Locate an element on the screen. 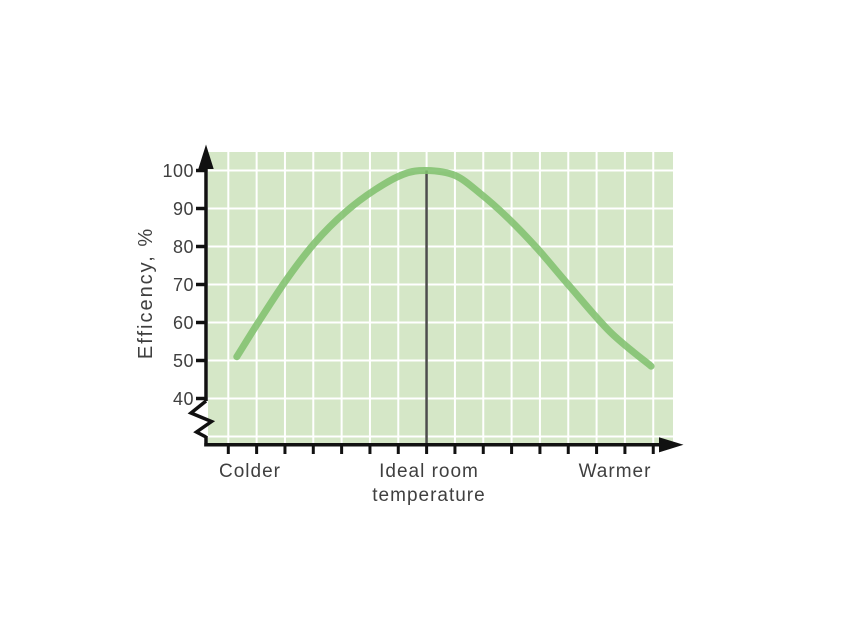  x-label-ideal-room-line1: Ideal room is located at coordinates (429, 471).